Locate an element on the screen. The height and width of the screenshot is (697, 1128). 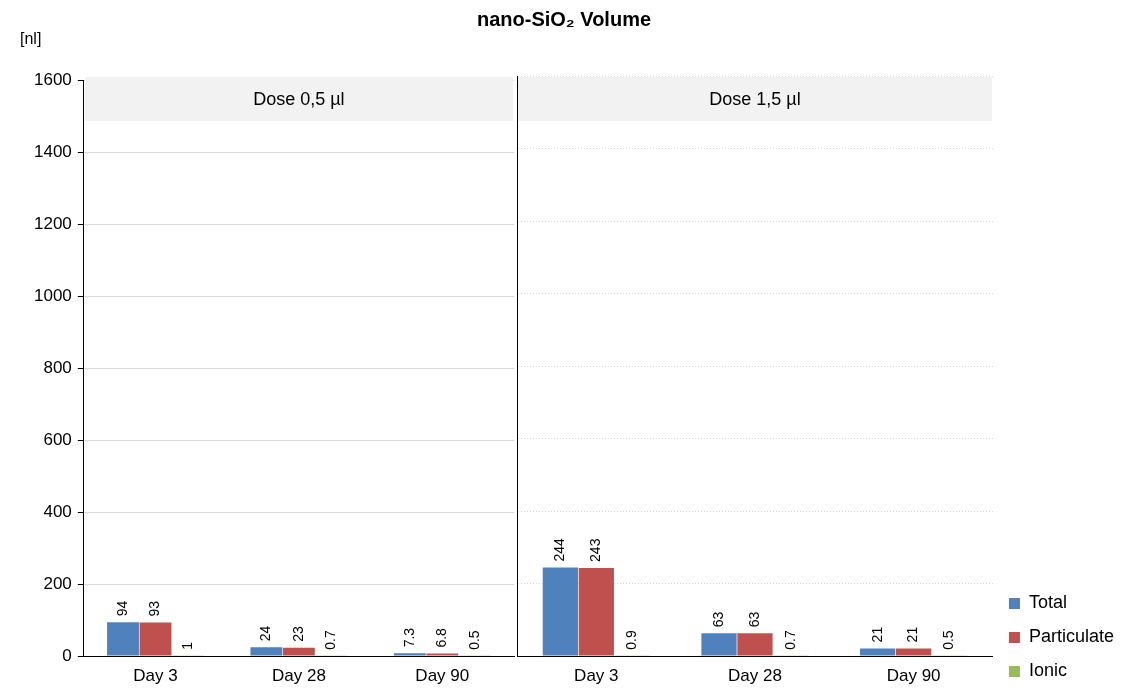
y-tick-label: 800 is located at coordinates (57, 367).